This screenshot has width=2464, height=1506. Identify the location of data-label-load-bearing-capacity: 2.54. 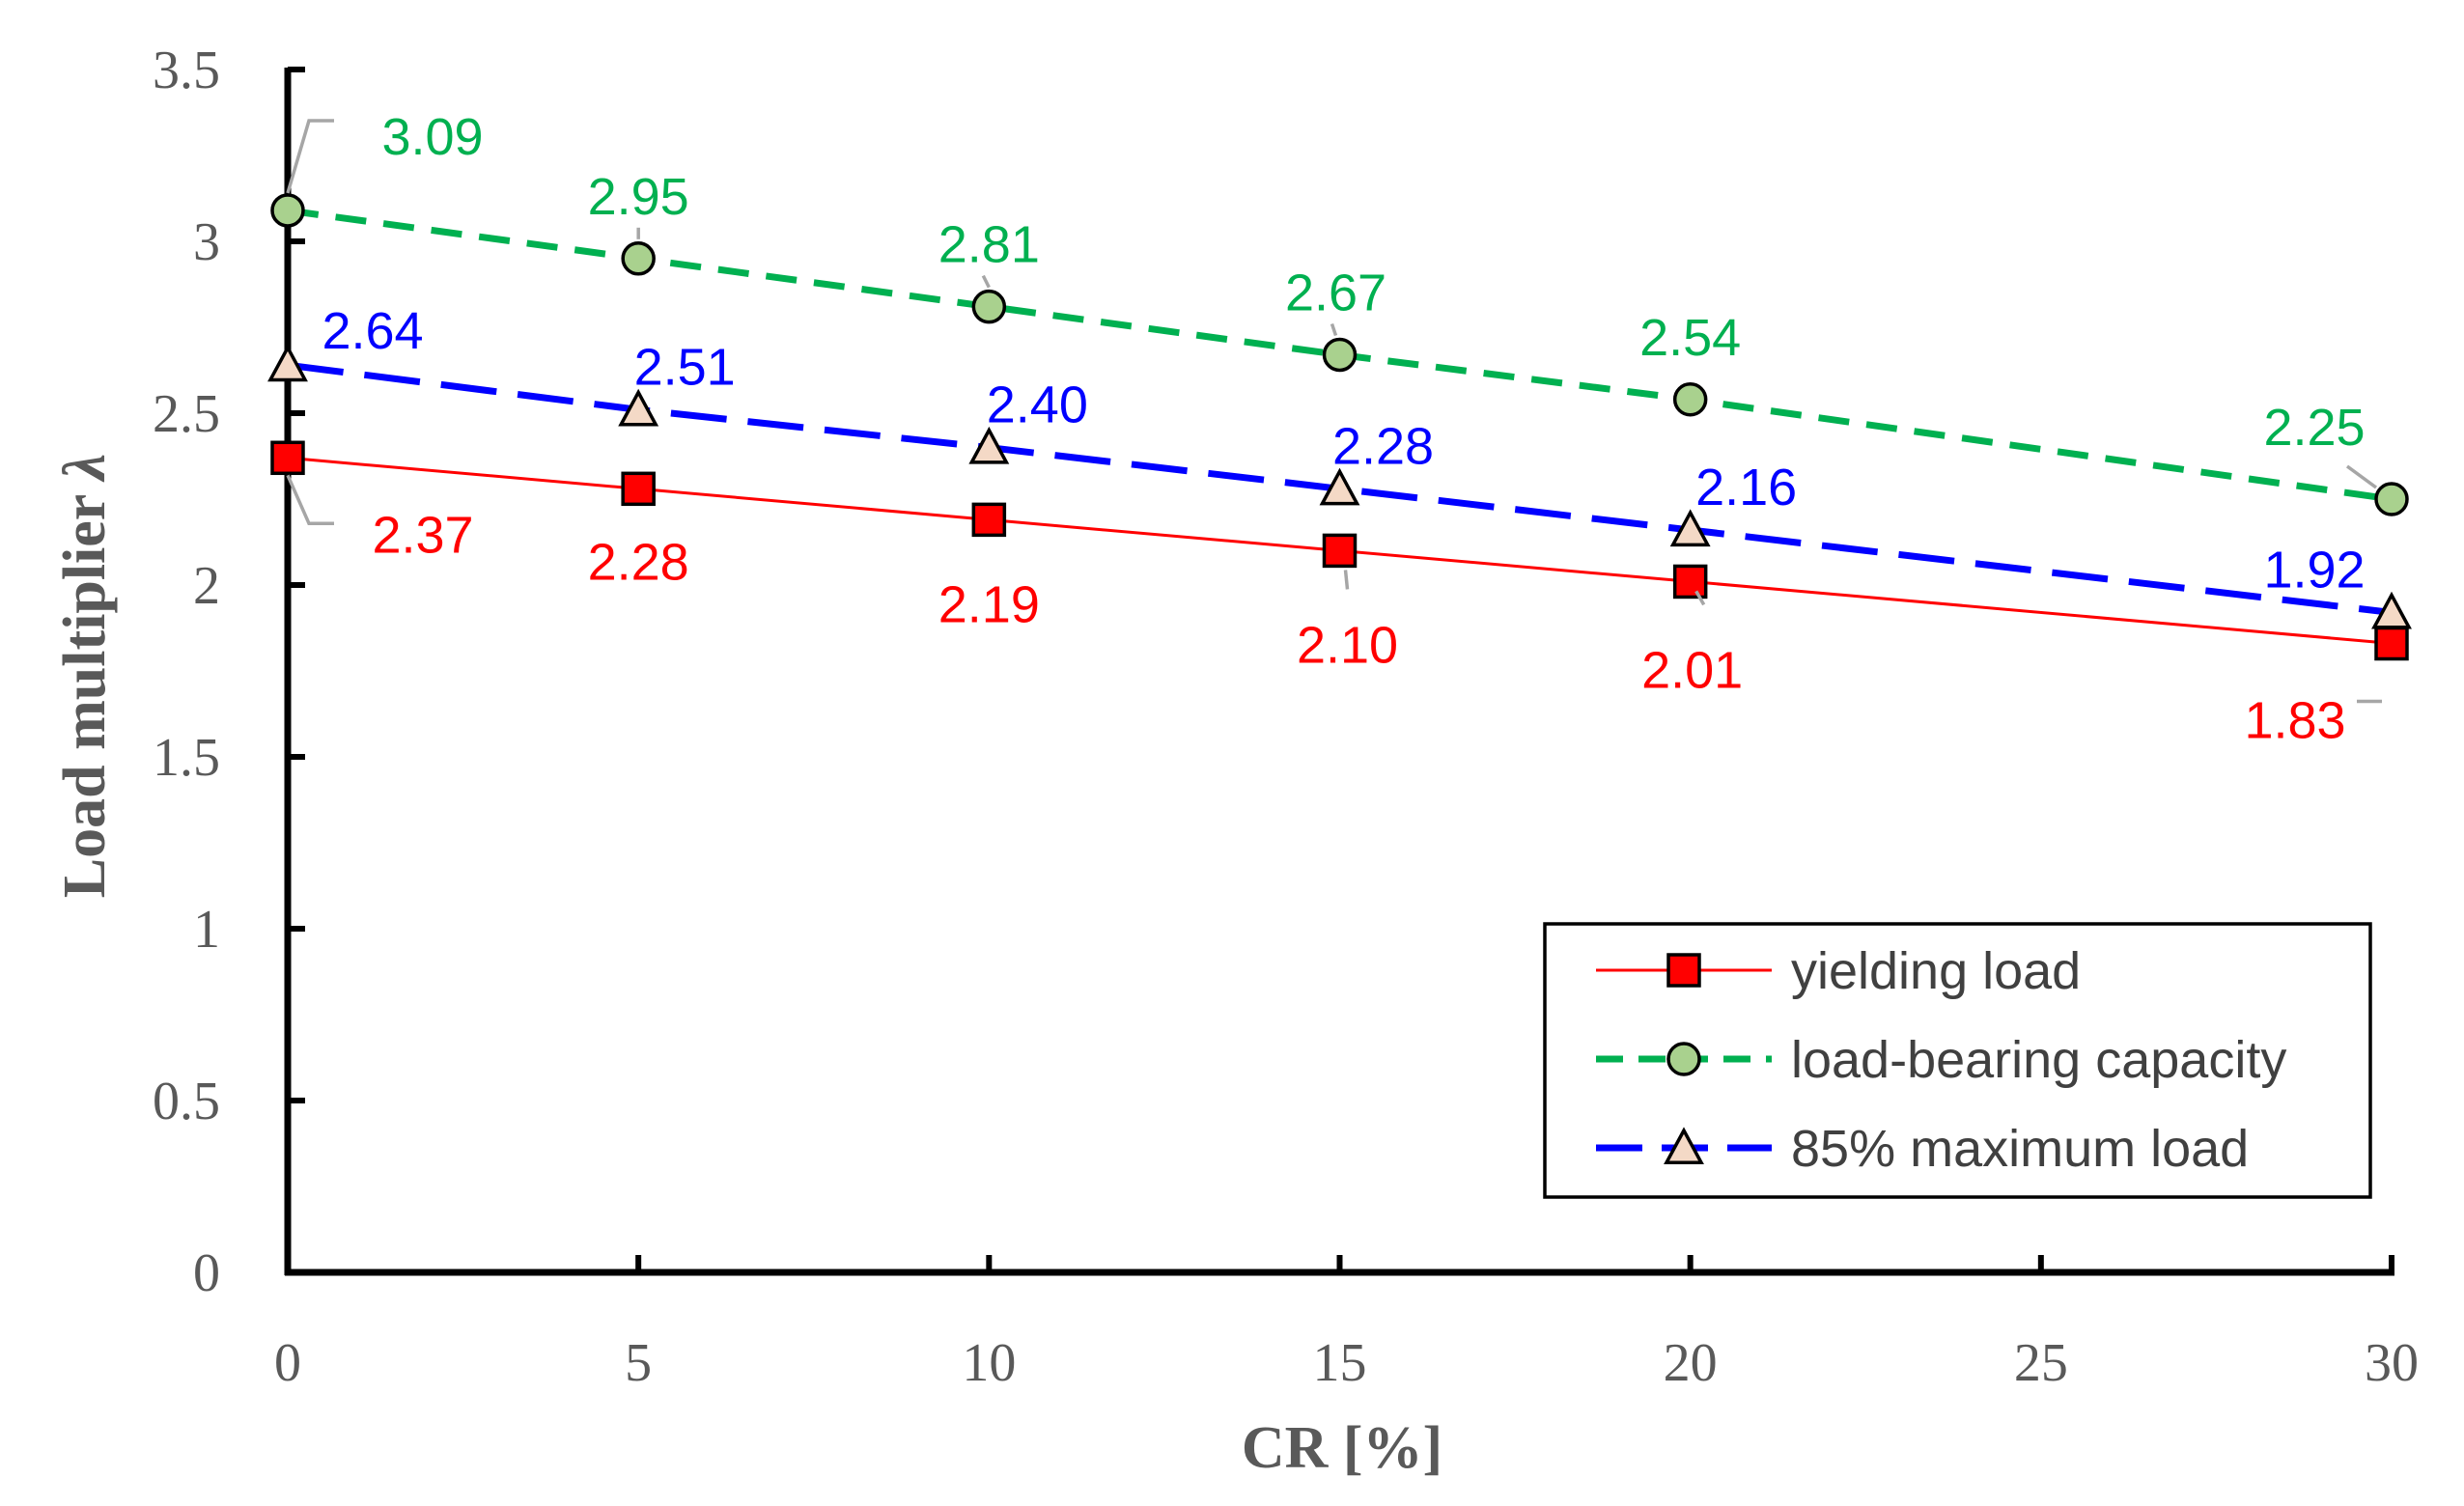
(1690, 338).